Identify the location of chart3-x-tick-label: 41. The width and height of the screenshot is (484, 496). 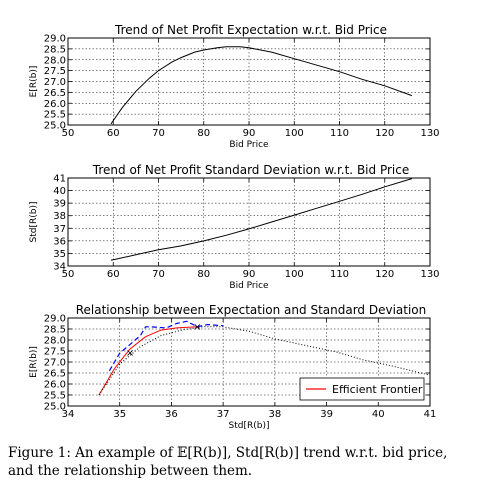
(430, 414).